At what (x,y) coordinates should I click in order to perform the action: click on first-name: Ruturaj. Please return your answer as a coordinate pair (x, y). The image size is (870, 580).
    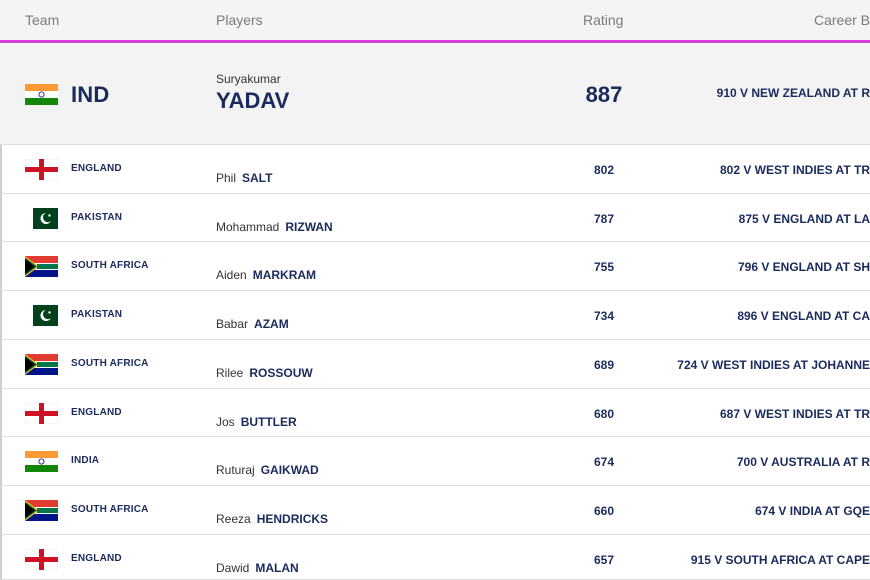
    Looking at the image, I should click on (235, 470).